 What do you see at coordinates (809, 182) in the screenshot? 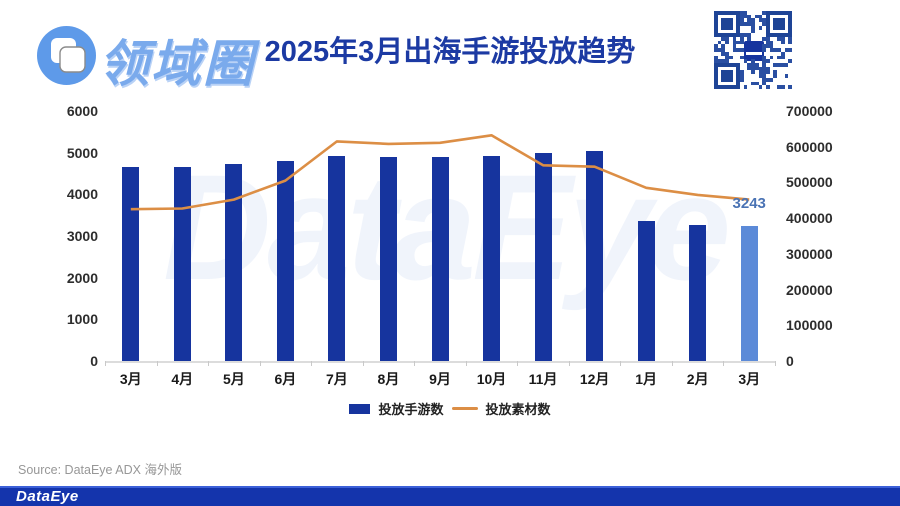
I see `right-axis-tick: 500000` at bounding box center [809, 182].